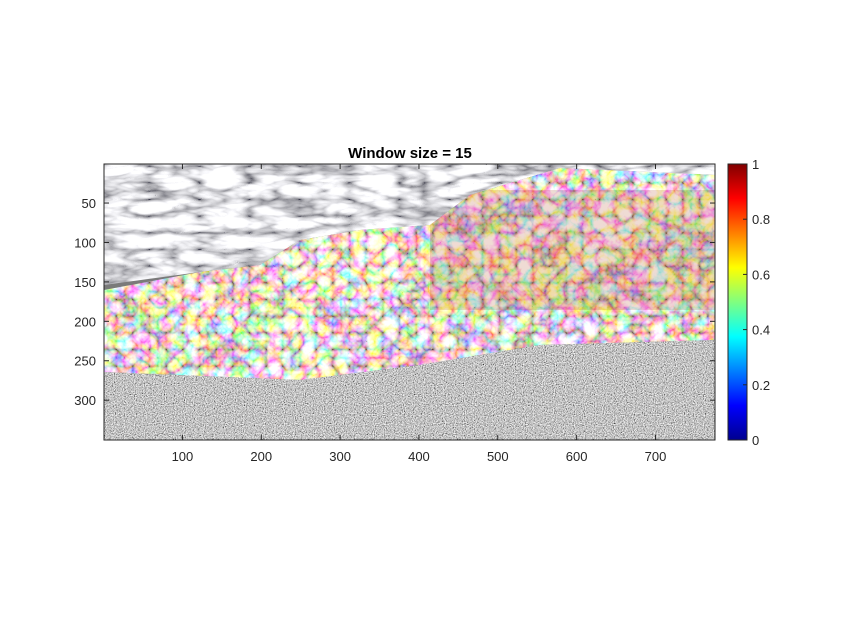 This screenshot has height=627, width=850. I want to click on y-tick-label: 200, so click(85, 321).